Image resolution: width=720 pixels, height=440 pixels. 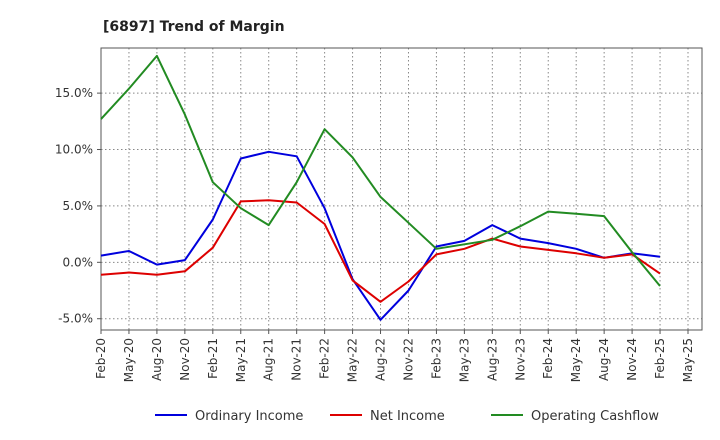 What do you see at coordinates (249, 416) in the screenshot?
I see `legend-label: Ordinary Income` at bounding box center [249, 416].